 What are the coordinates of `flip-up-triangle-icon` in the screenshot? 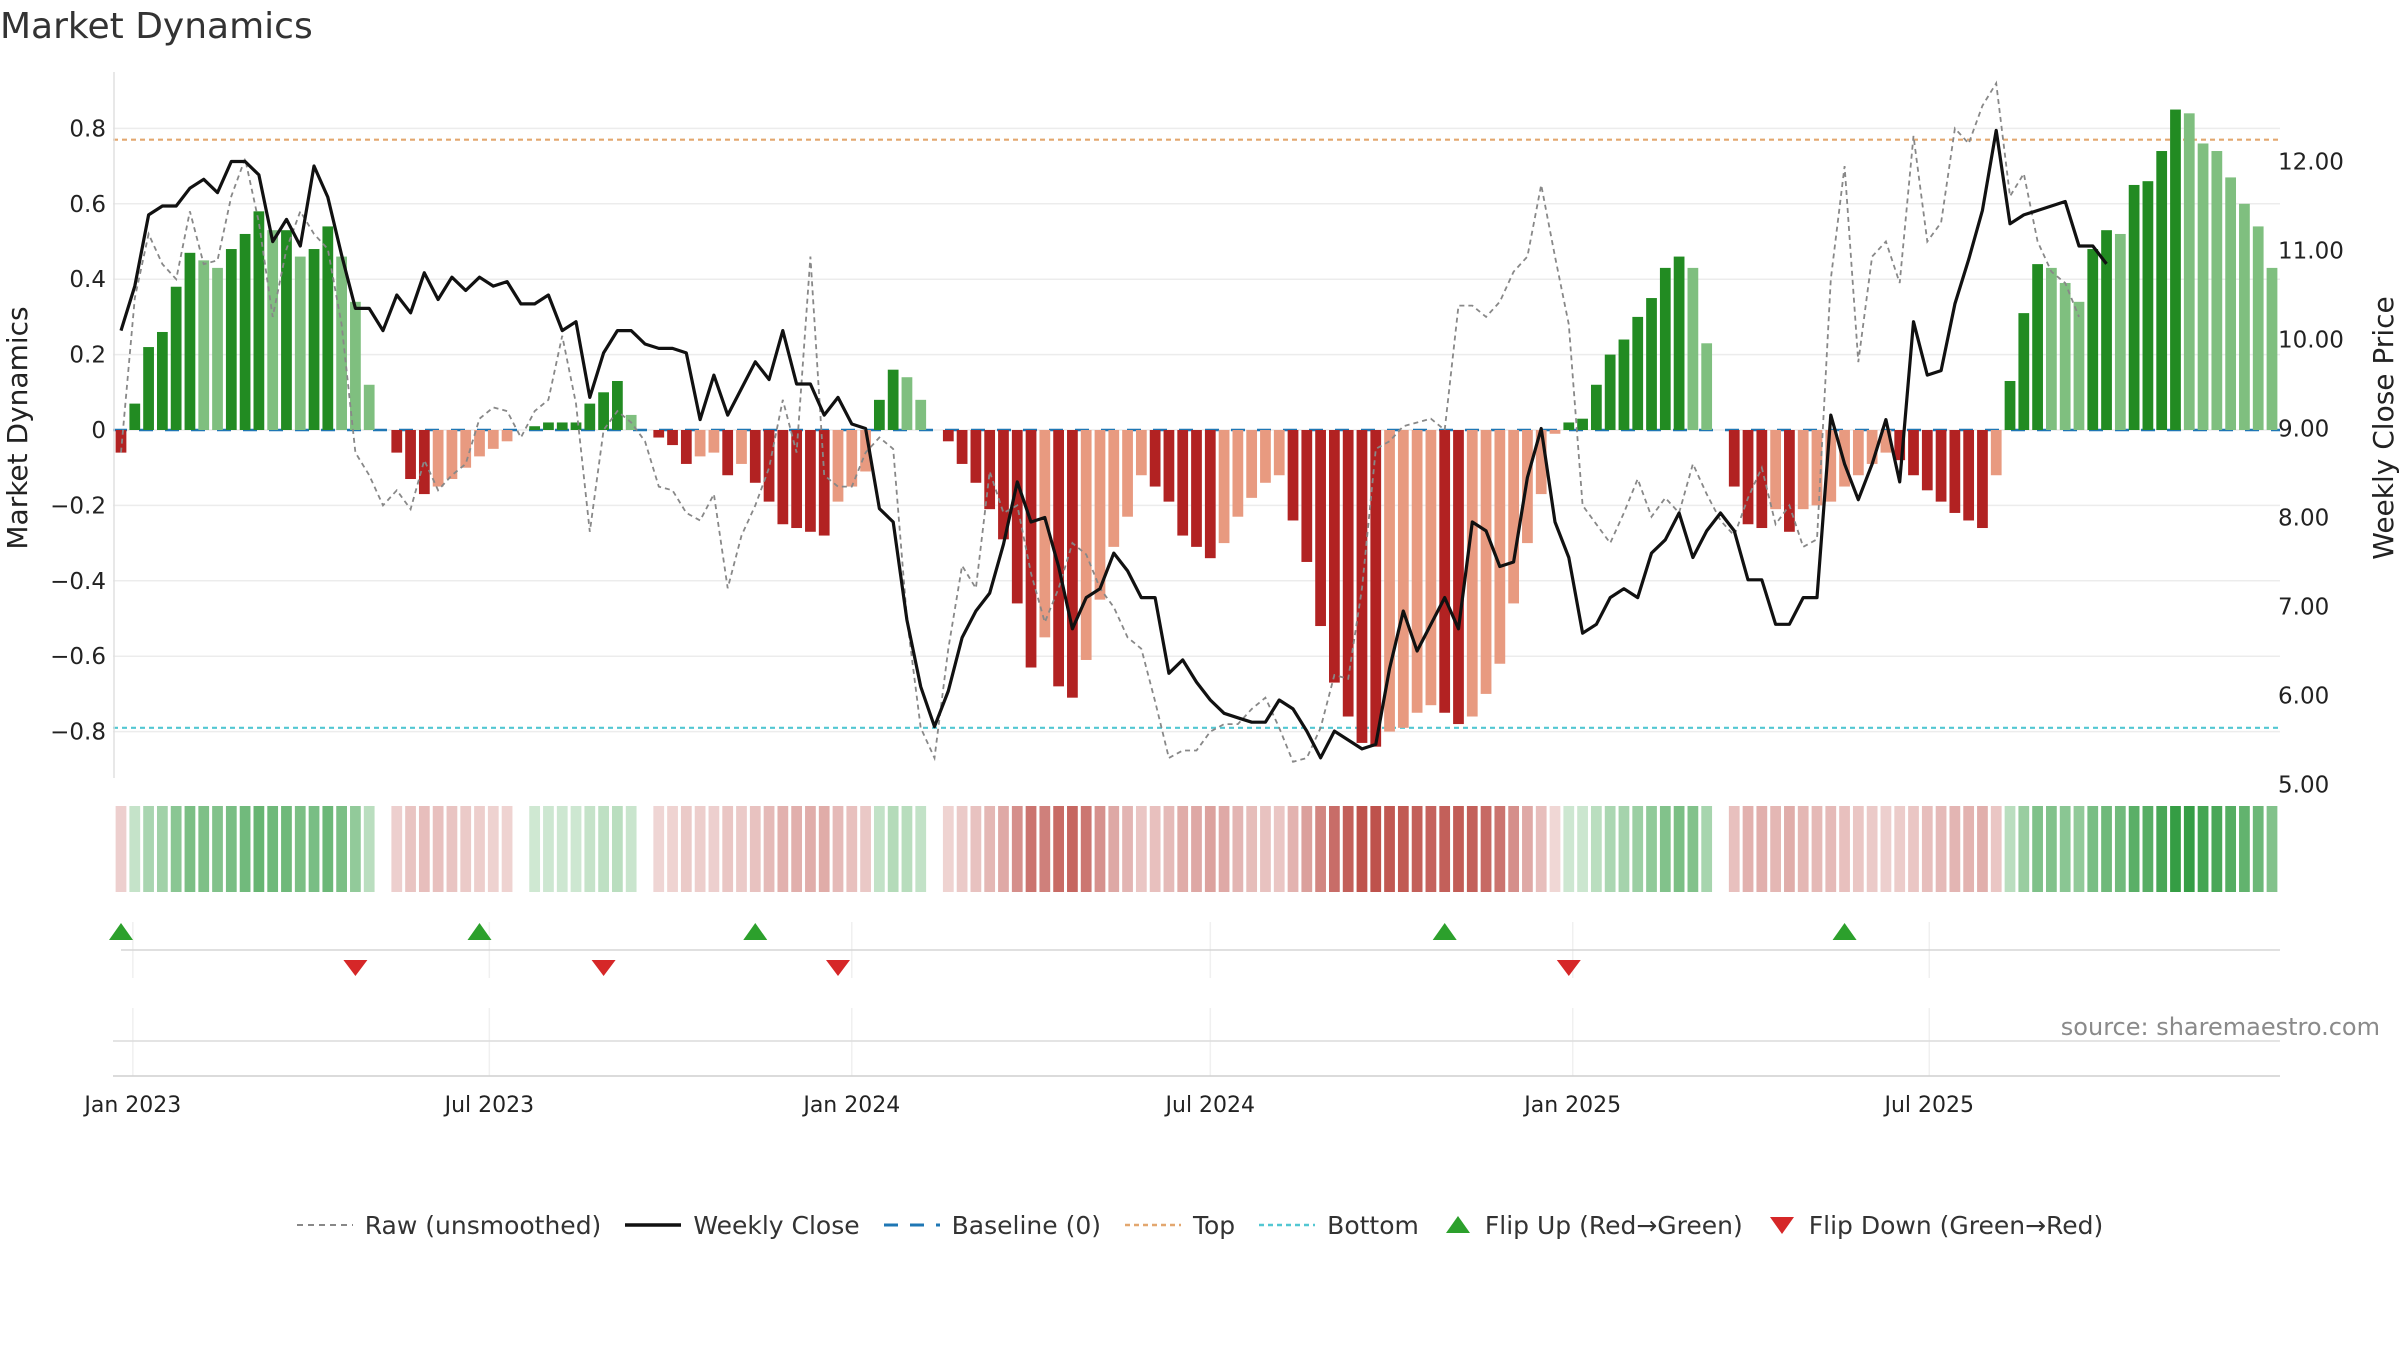 It's located at (1457, 1224).